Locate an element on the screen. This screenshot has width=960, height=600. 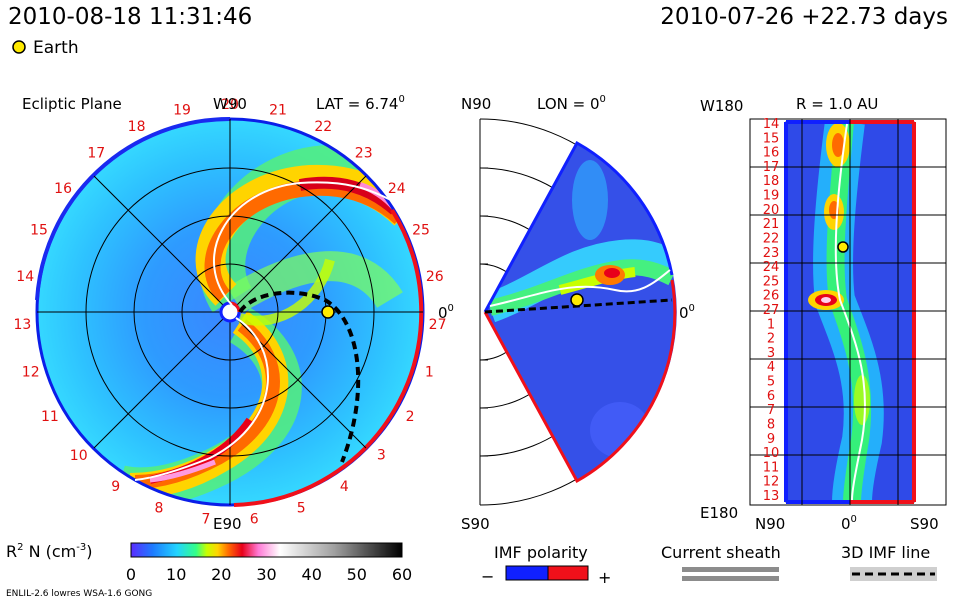
ecliptic-top-label: W90 is located at coordinates (230, 104).